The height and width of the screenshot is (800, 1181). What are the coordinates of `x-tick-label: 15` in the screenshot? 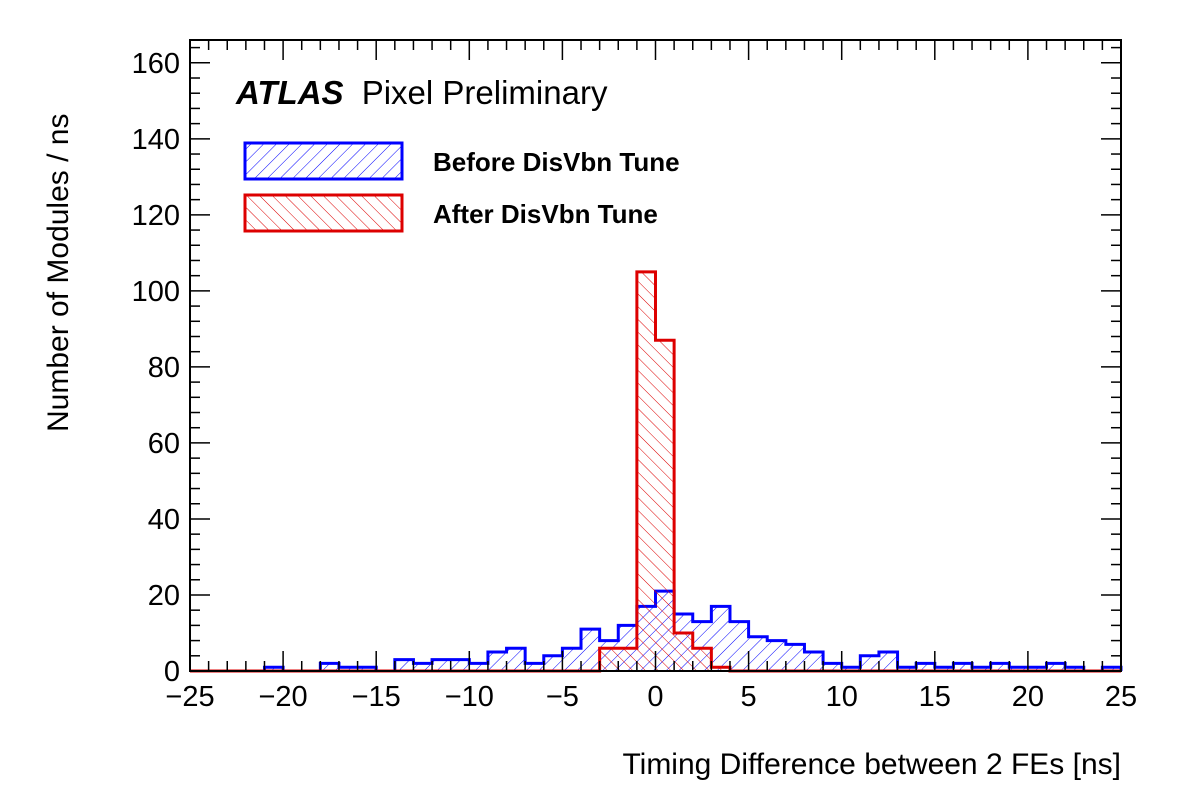 It's located at (935, 697).